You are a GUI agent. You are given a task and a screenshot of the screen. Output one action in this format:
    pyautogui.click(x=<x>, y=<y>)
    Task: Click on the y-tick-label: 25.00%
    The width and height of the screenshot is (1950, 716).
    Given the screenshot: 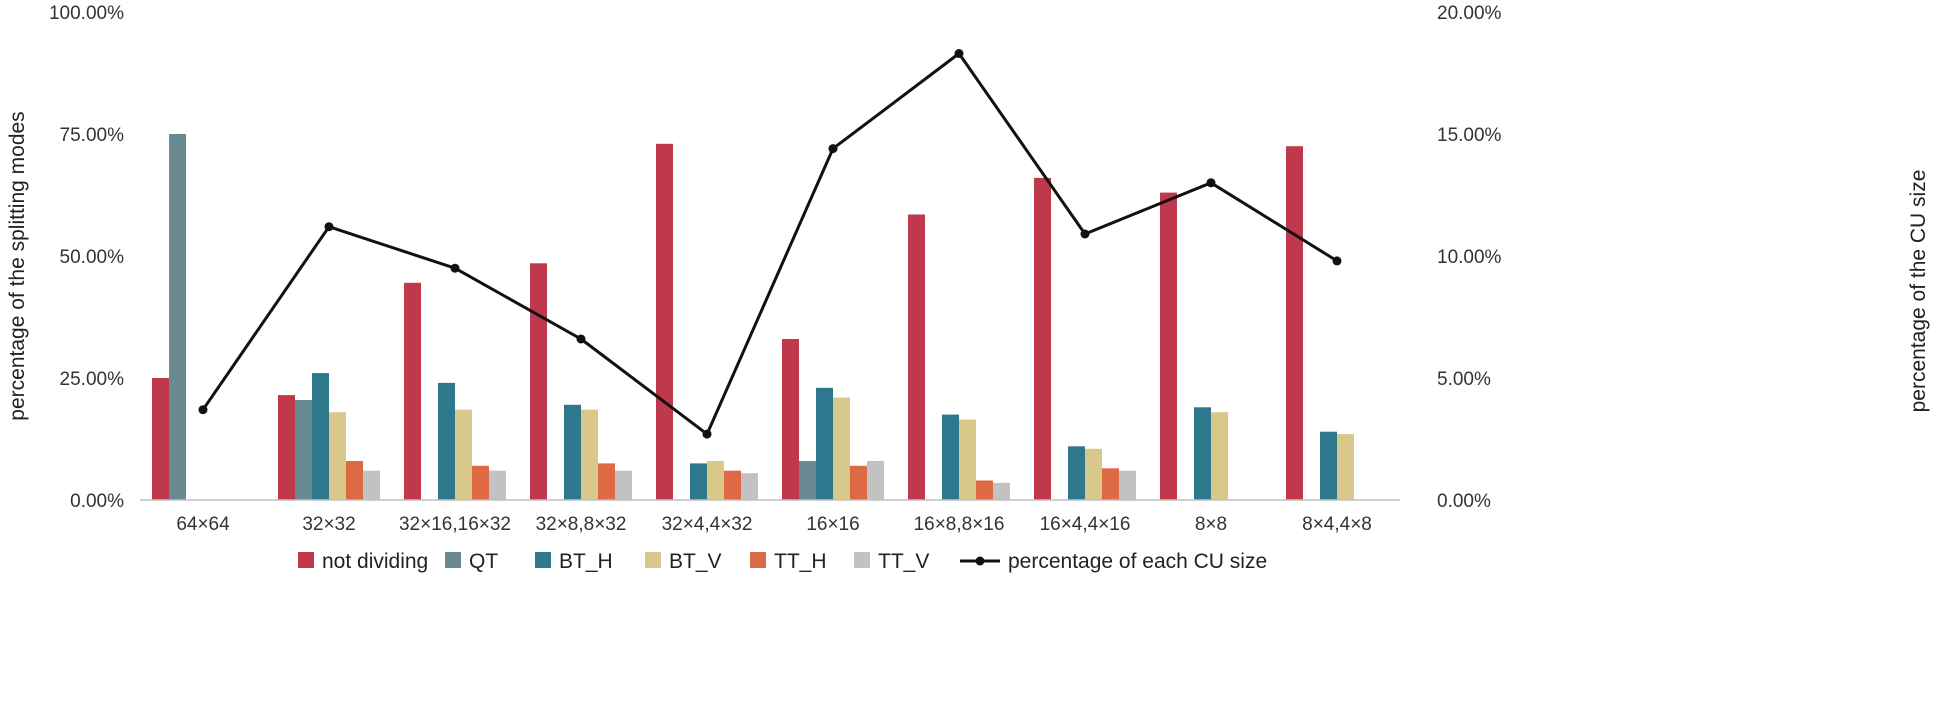 What is the action you would take?
    pyautogui.click(x=92, y=379)
    